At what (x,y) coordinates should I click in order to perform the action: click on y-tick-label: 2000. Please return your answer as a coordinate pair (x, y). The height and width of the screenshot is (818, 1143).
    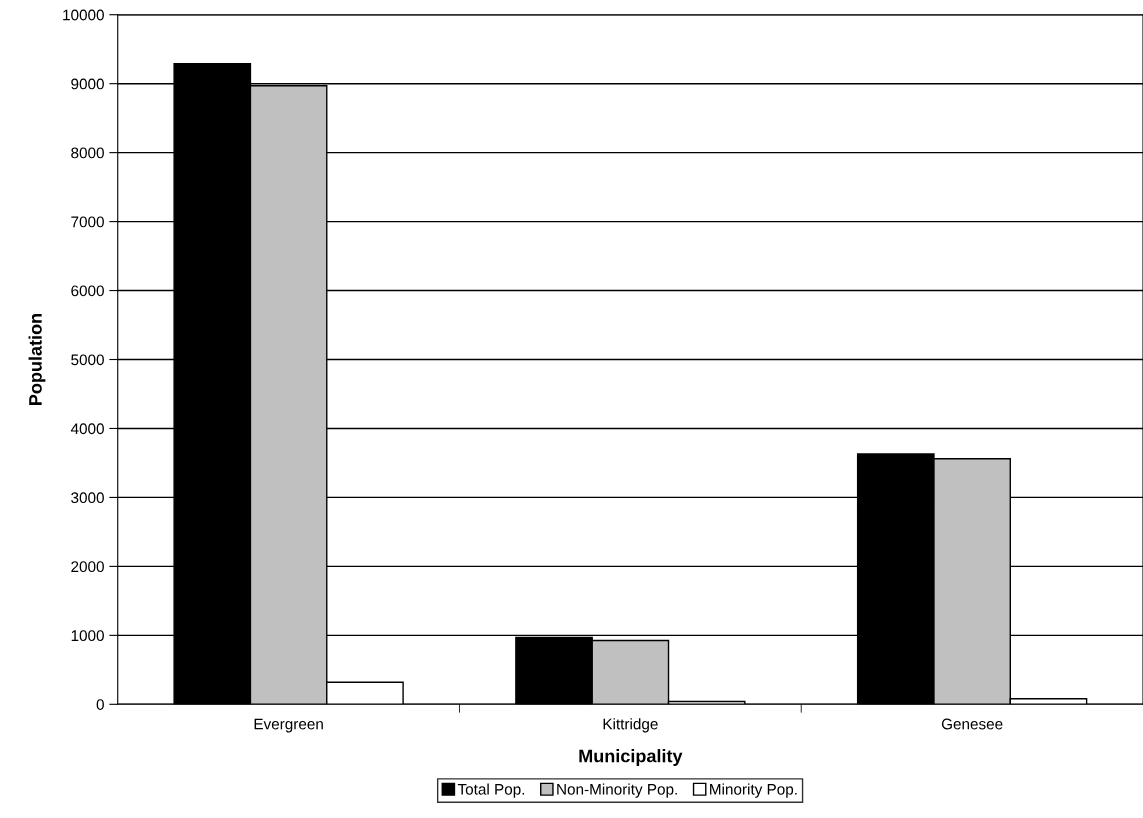
    Looking at the image, I should click on (87, 567).